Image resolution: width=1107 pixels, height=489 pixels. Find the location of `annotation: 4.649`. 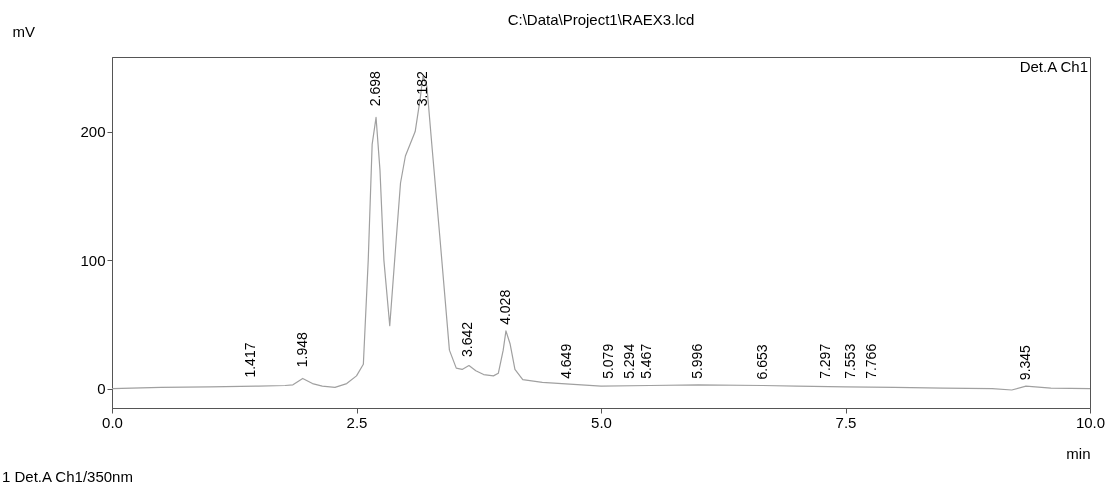

annotation: 4.649 is located at coordinates (565, 361).